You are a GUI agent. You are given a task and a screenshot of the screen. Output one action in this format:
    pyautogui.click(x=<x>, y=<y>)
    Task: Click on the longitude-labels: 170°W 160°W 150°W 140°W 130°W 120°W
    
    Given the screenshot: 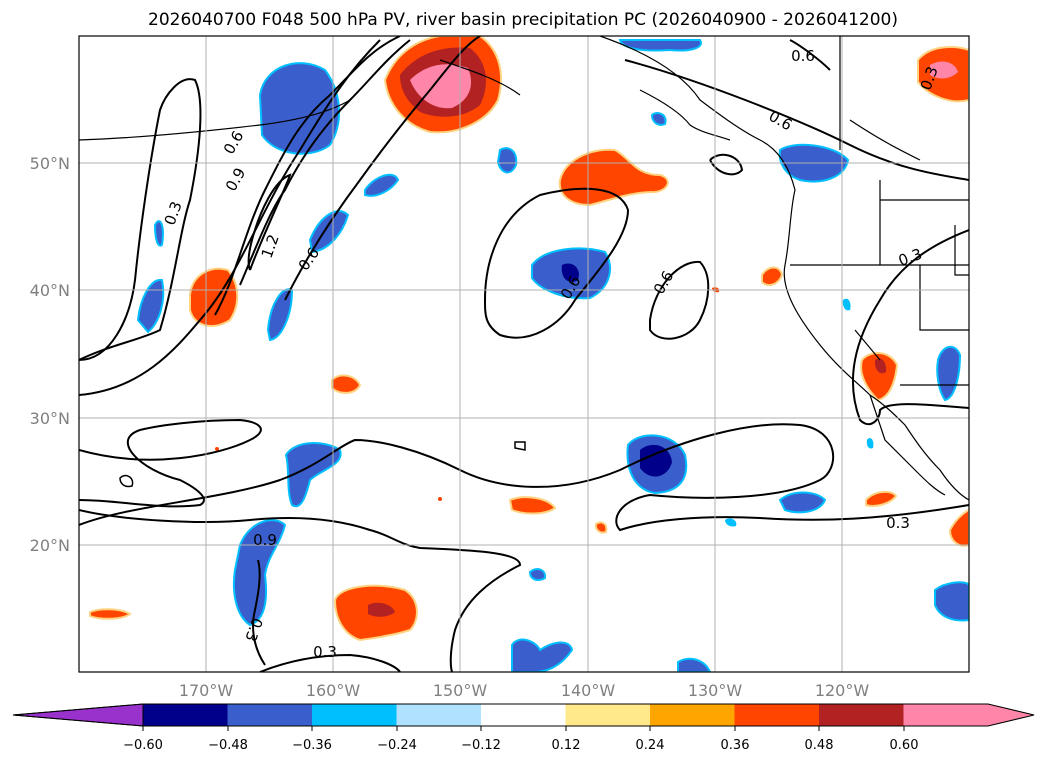 What is the action you would take?
    pyautogui.click(x=524, y=690)
    